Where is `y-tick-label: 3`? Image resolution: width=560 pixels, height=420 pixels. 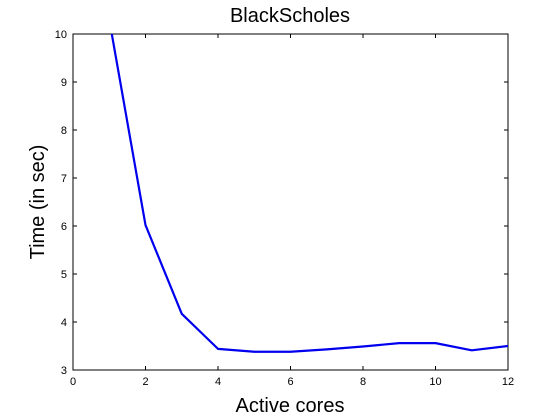
y-tick-label: 3 is located at coordinates (64, 371).